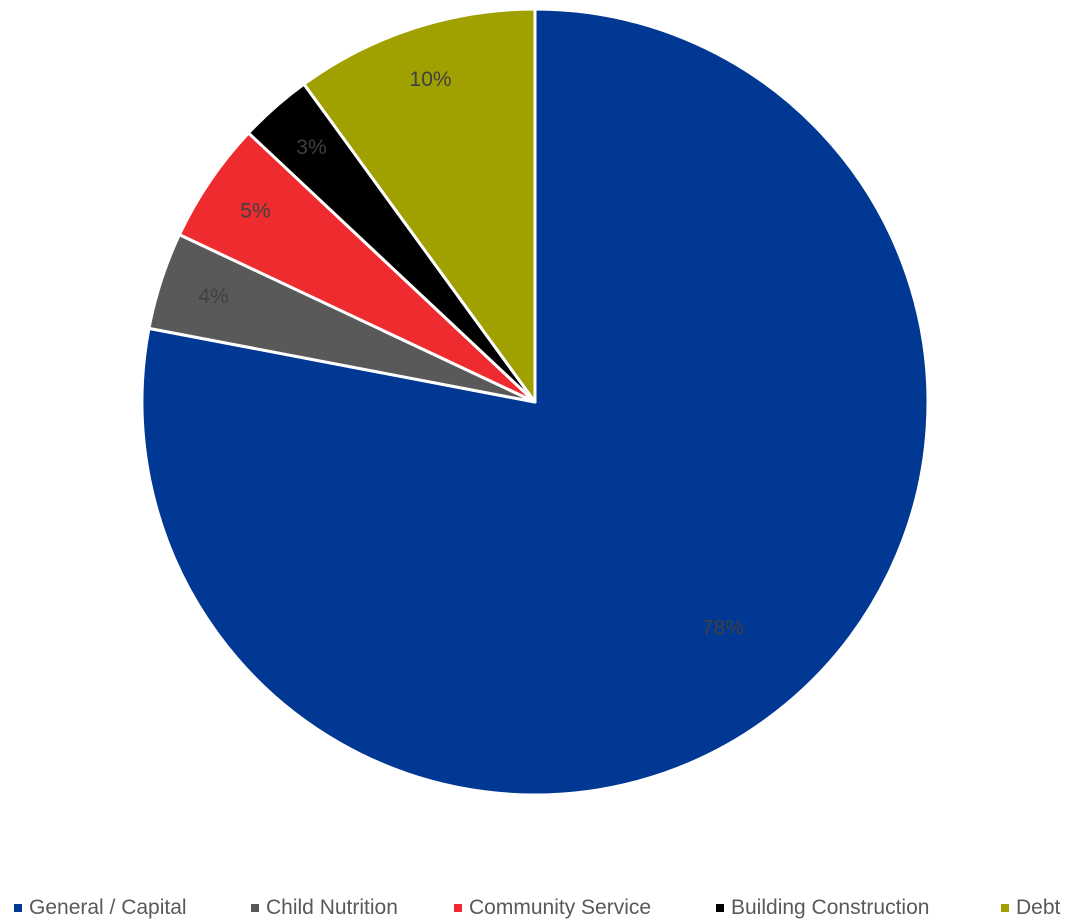 The height and width of the screenshot is (923, 1072). What do you see at coordinates (431, 79) in the screenshot?
I see `data-label-debt: 10%` at bounding box center [431, 79].